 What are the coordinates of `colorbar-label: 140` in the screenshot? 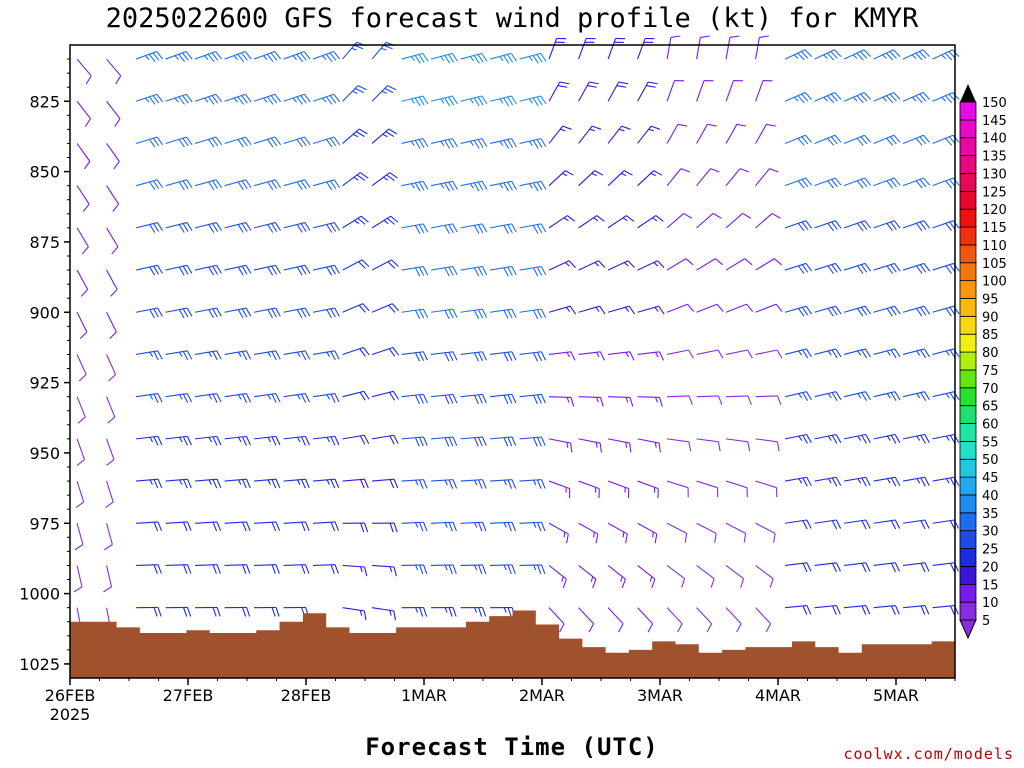 It's located at (994, 139).